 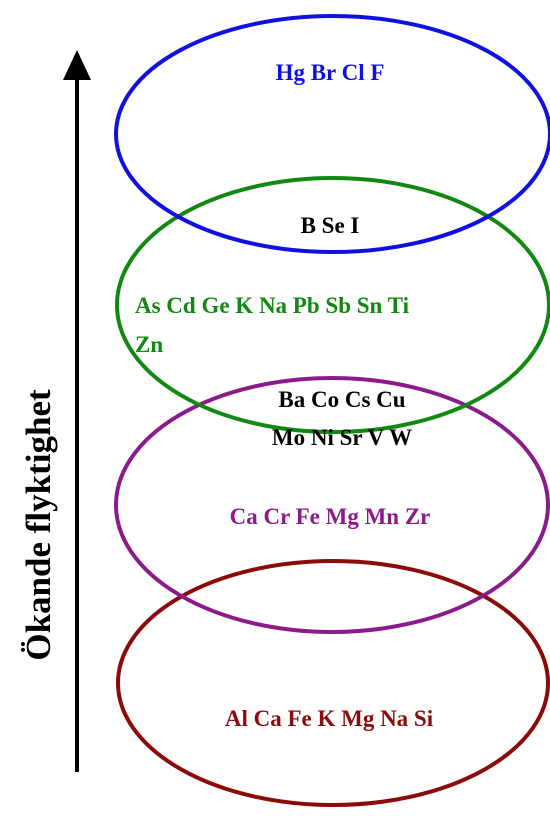 I want to click on upper-mid-elements-label-line2: Zn, so click(x=149, y=344).